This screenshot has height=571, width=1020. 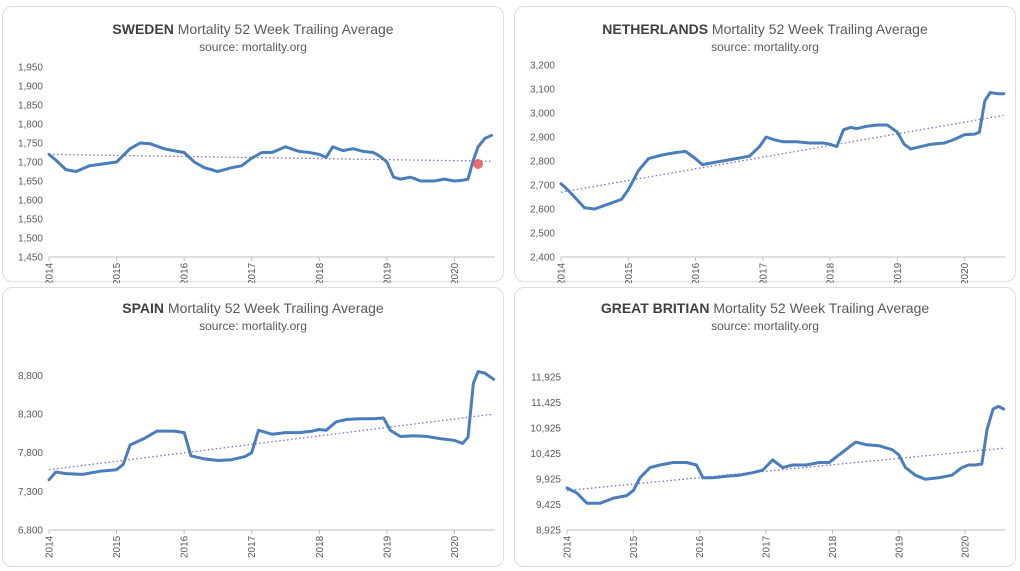 What do you see at coordinates (30, 376) in the screenshot?
I see `y-tick-label: 8,800` at bounding box center [30, 376].